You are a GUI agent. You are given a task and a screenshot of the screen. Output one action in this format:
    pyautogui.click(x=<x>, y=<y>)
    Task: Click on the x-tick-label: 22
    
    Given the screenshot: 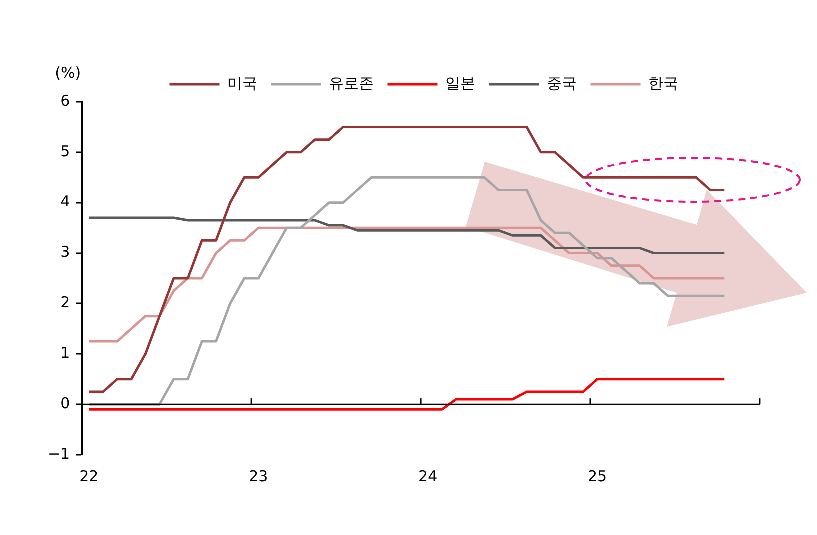 What is the action you would take?
    pyautogui.click(x=89, y=476)
    